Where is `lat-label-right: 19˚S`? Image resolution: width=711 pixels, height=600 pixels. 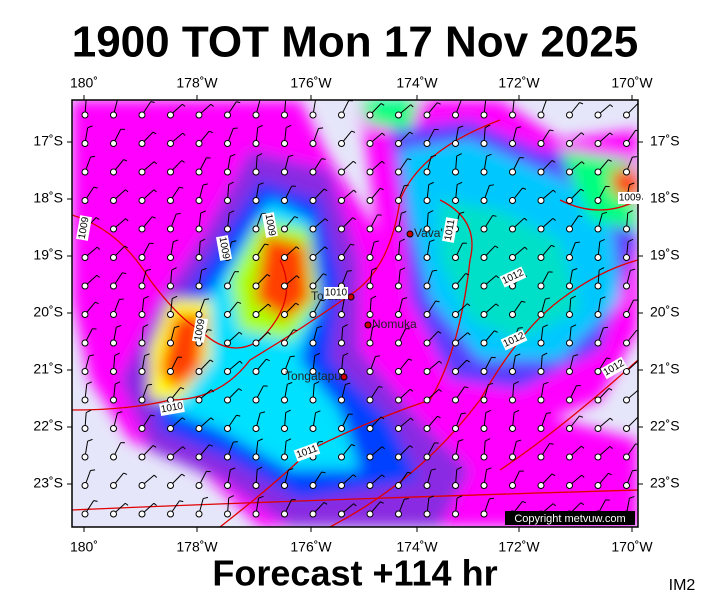 lat-label-right: 19˚S is located at coordinates (665, 255).